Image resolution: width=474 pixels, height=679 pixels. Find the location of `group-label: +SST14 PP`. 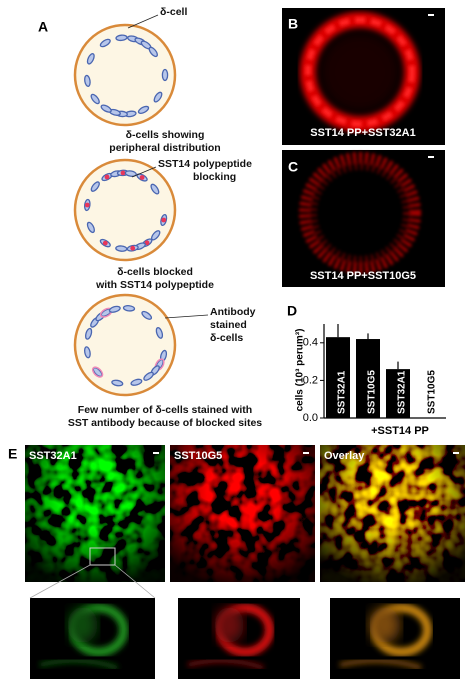

group-label: +SST14 PP is located at coordinates (400, 431).